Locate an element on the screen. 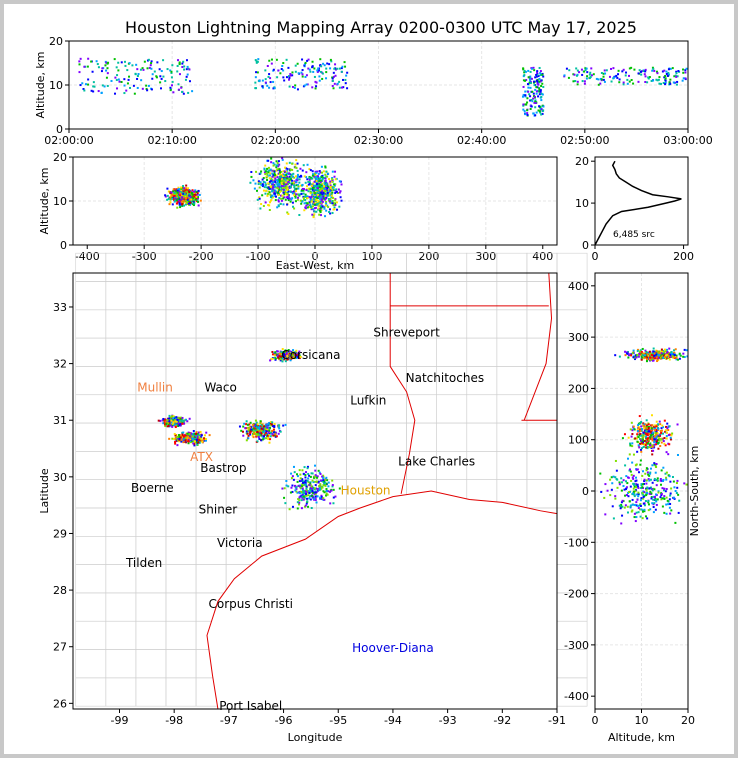 Image resolution: width=738 pixels, height=758 pixels. place-label: Houston is located at coordinates (366, 490).